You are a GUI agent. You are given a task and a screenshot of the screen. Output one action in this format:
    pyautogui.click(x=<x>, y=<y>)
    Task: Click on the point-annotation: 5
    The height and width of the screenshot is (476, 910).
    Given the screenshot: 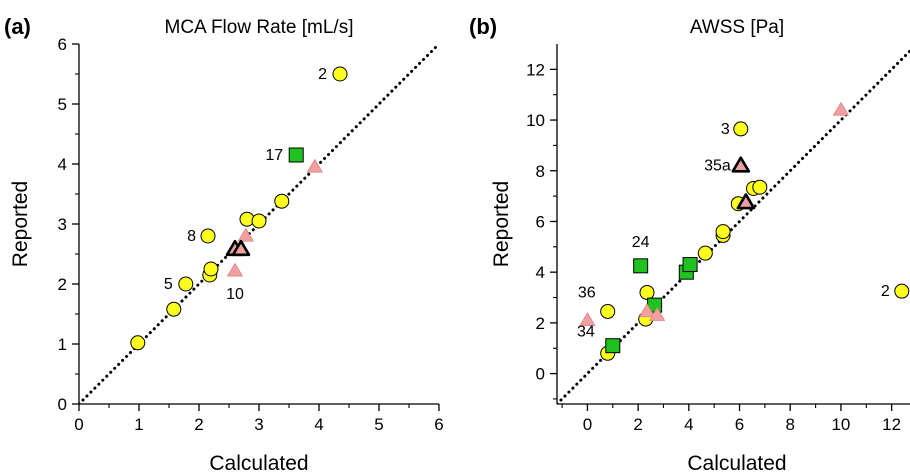 What is the action you would take?
    pyautogui.click(x=168, y=284)
    